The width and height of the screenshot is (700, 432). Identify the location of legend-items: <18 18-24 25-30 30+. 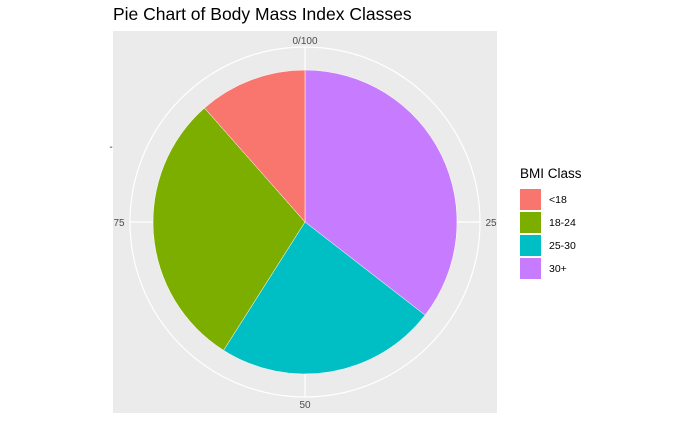
(551, 234).